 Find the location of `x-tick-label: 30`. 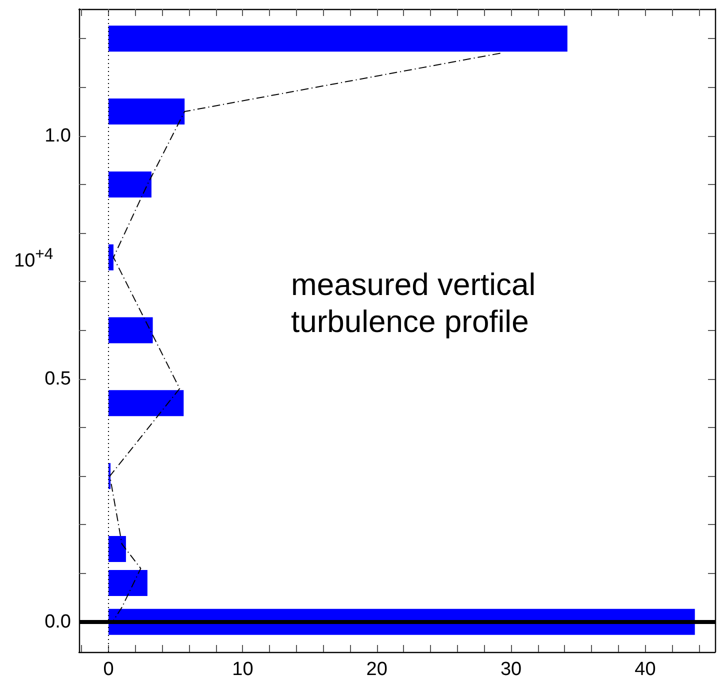

x-tick-label: 30 is located at coordinates (511, 669).